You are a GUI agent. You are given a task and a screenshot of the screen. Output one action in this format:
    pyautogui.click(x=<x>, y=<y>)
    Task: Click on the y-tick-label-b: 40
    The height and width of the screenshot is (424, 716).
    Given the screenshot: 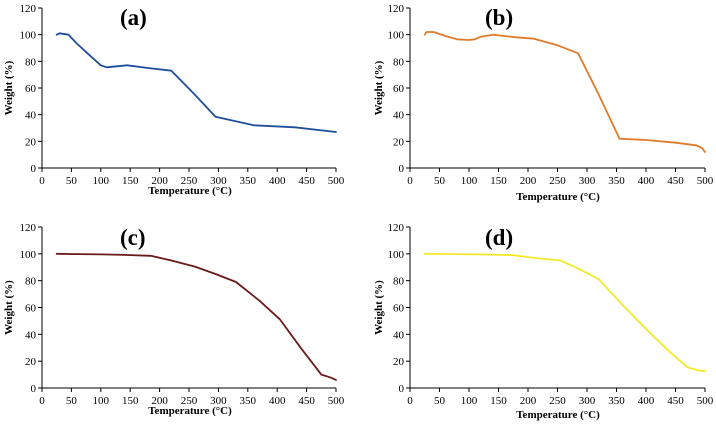 What is the action you would take?
    pyautogui.click(x=399, y=116)
    